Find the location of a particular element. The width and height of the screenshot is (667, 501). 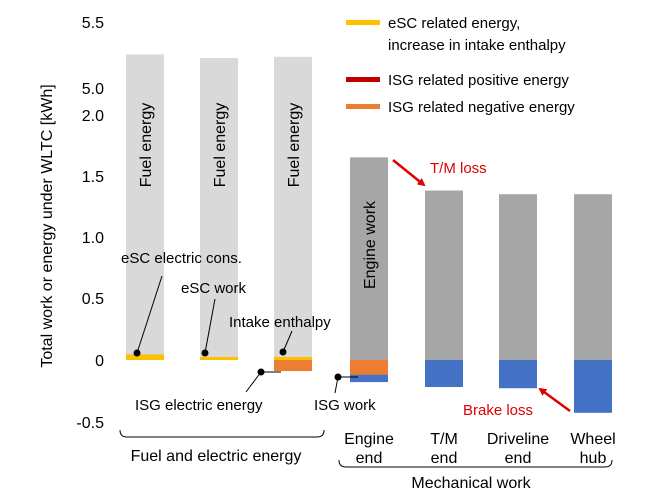

group-label-mech: Mechanical work is located at coordinates (471, 483).